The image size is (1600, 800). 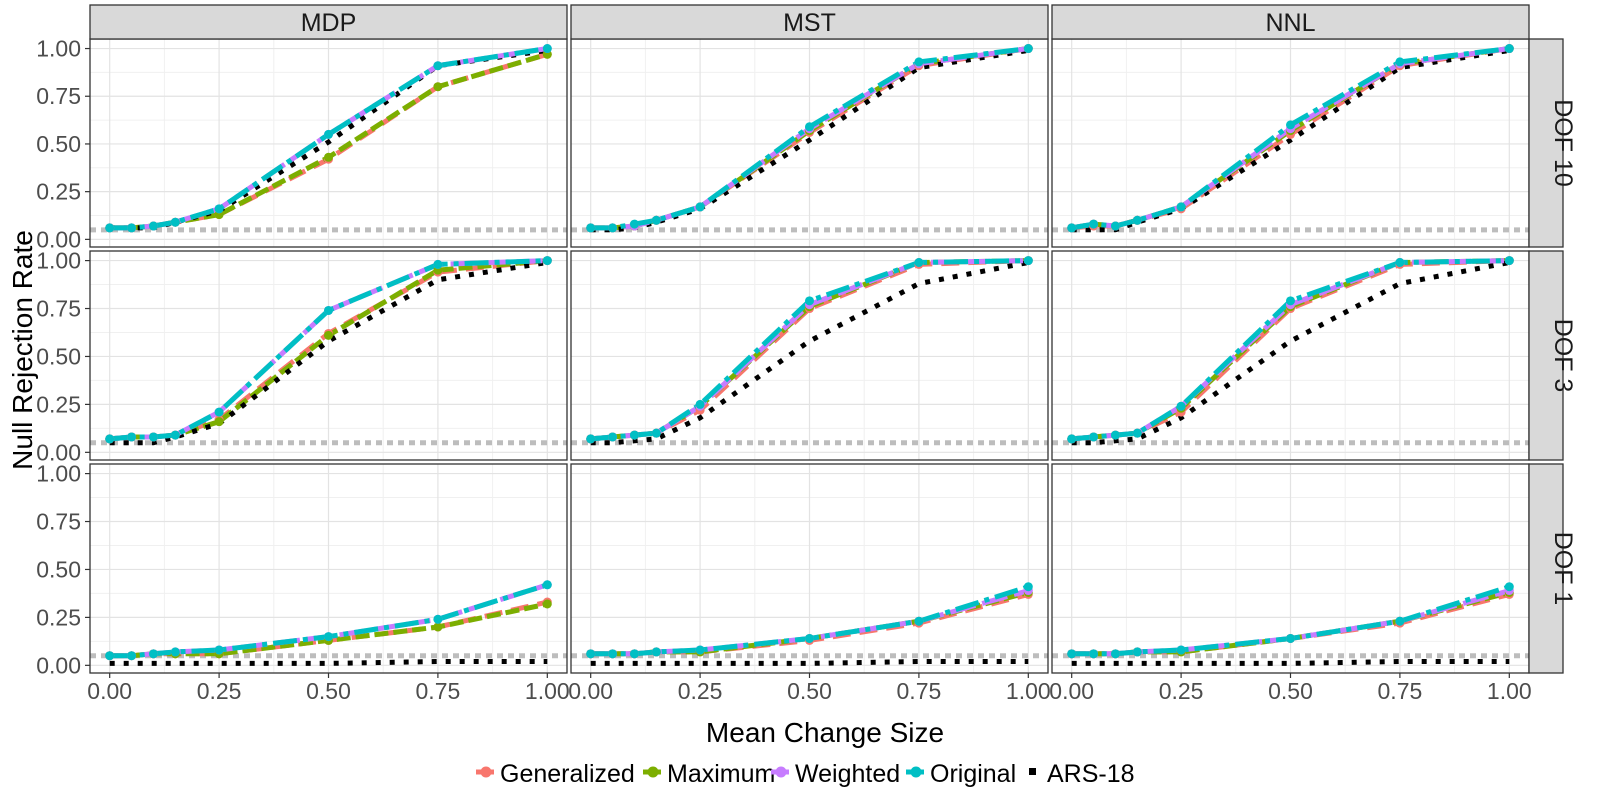 I want to click on x-tick-label: 0.50, so click(x=809, y=691).